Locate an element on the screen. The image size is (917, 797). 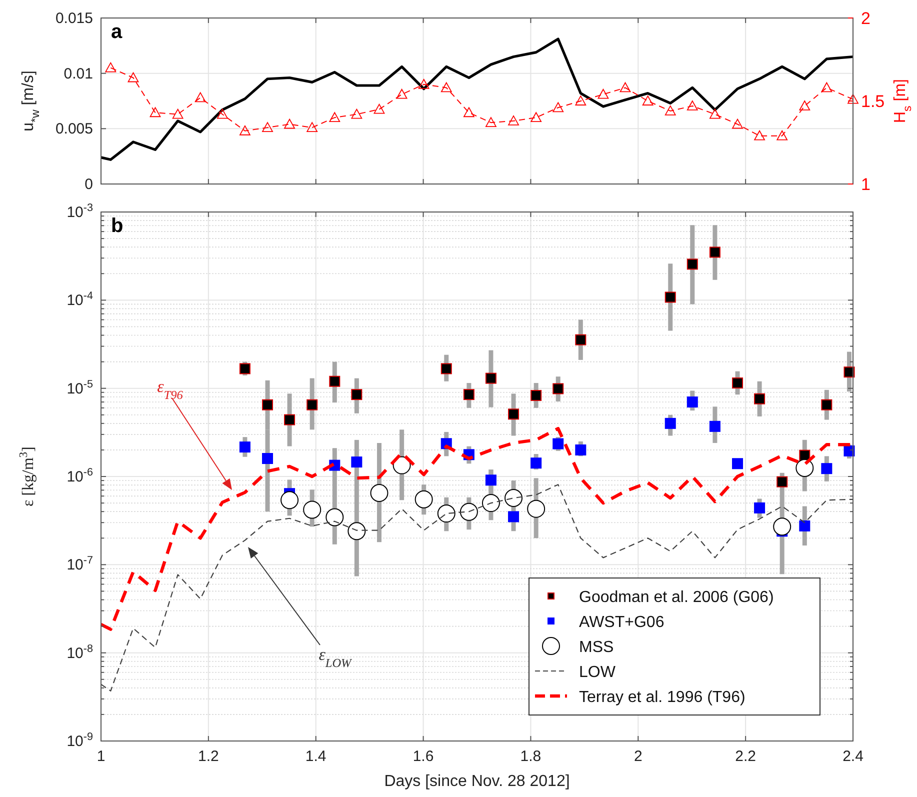
legend-label: AWST+G06 is located at coordinates (621, 622).